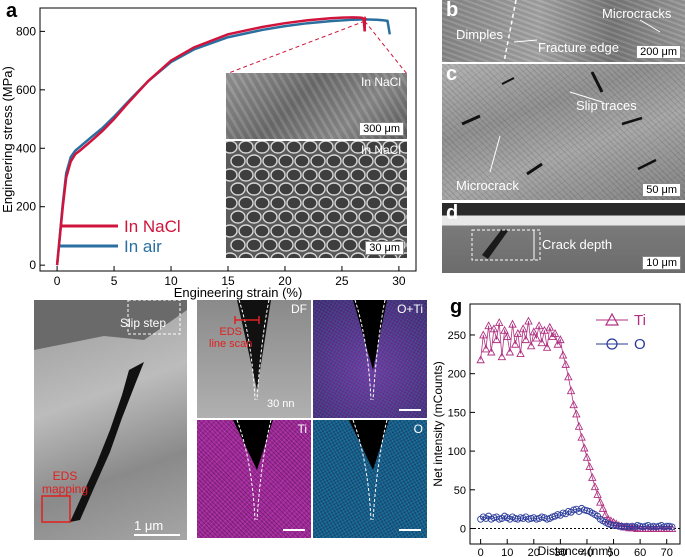 This screenshot has width=685, height=557. I want to click on chart-g-ytick-label: 150, so click(457, 413).